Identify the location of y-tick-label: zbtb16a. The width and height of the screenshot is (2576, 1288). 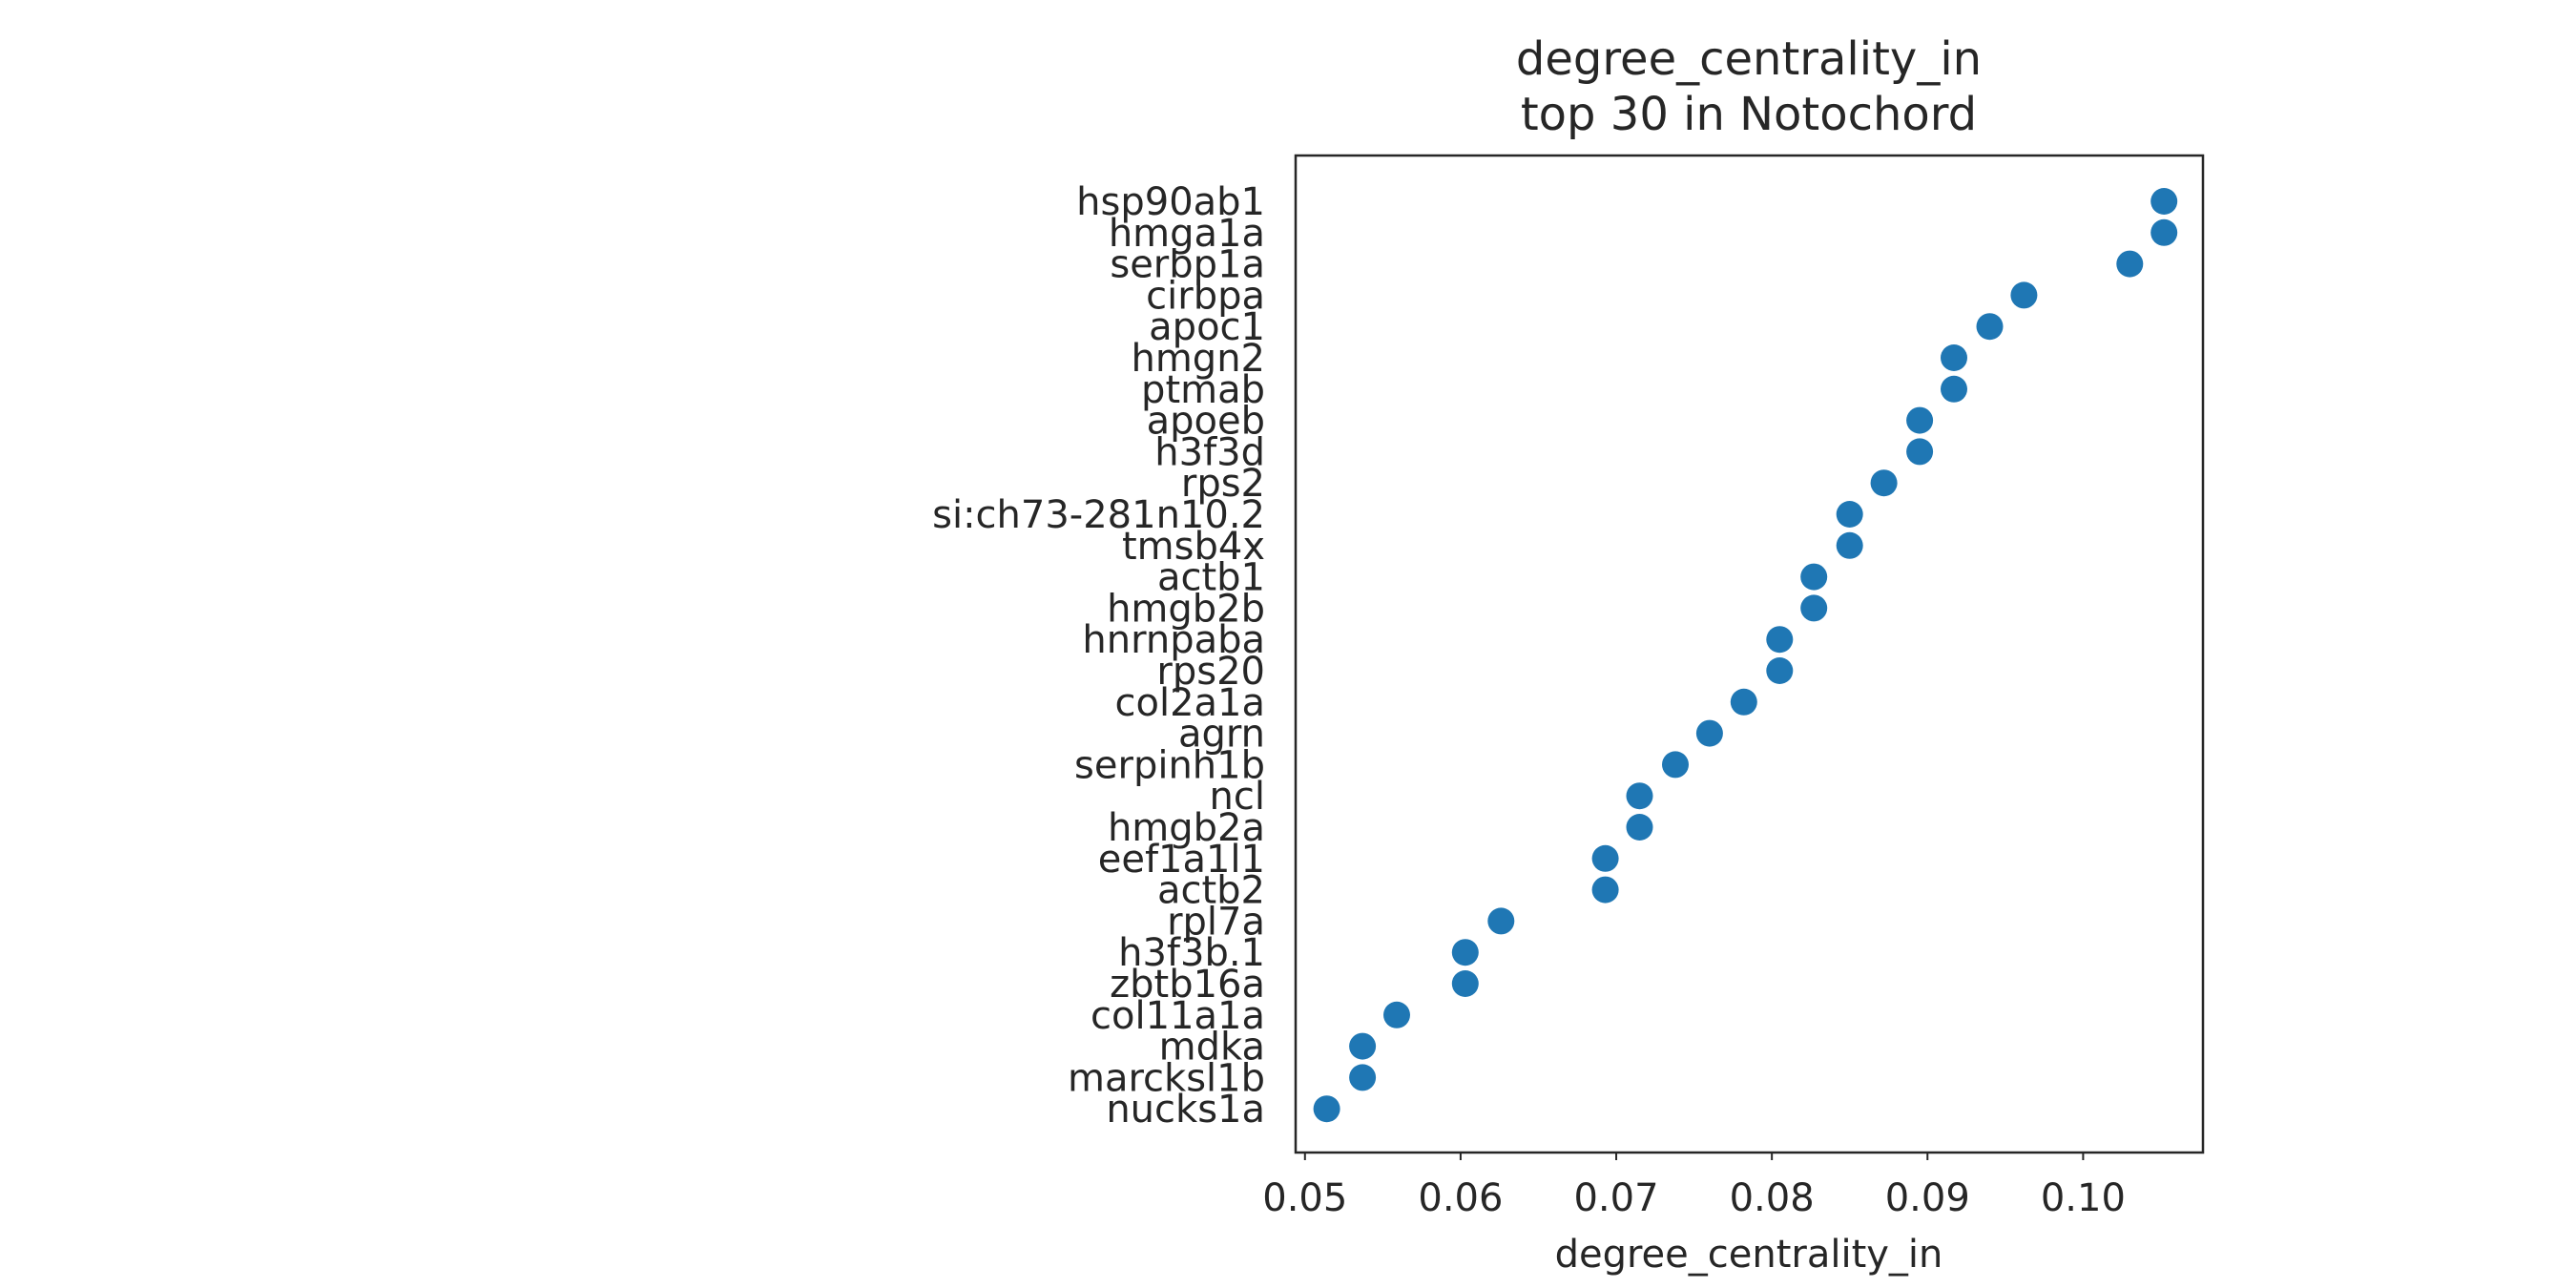
(1187, 985).